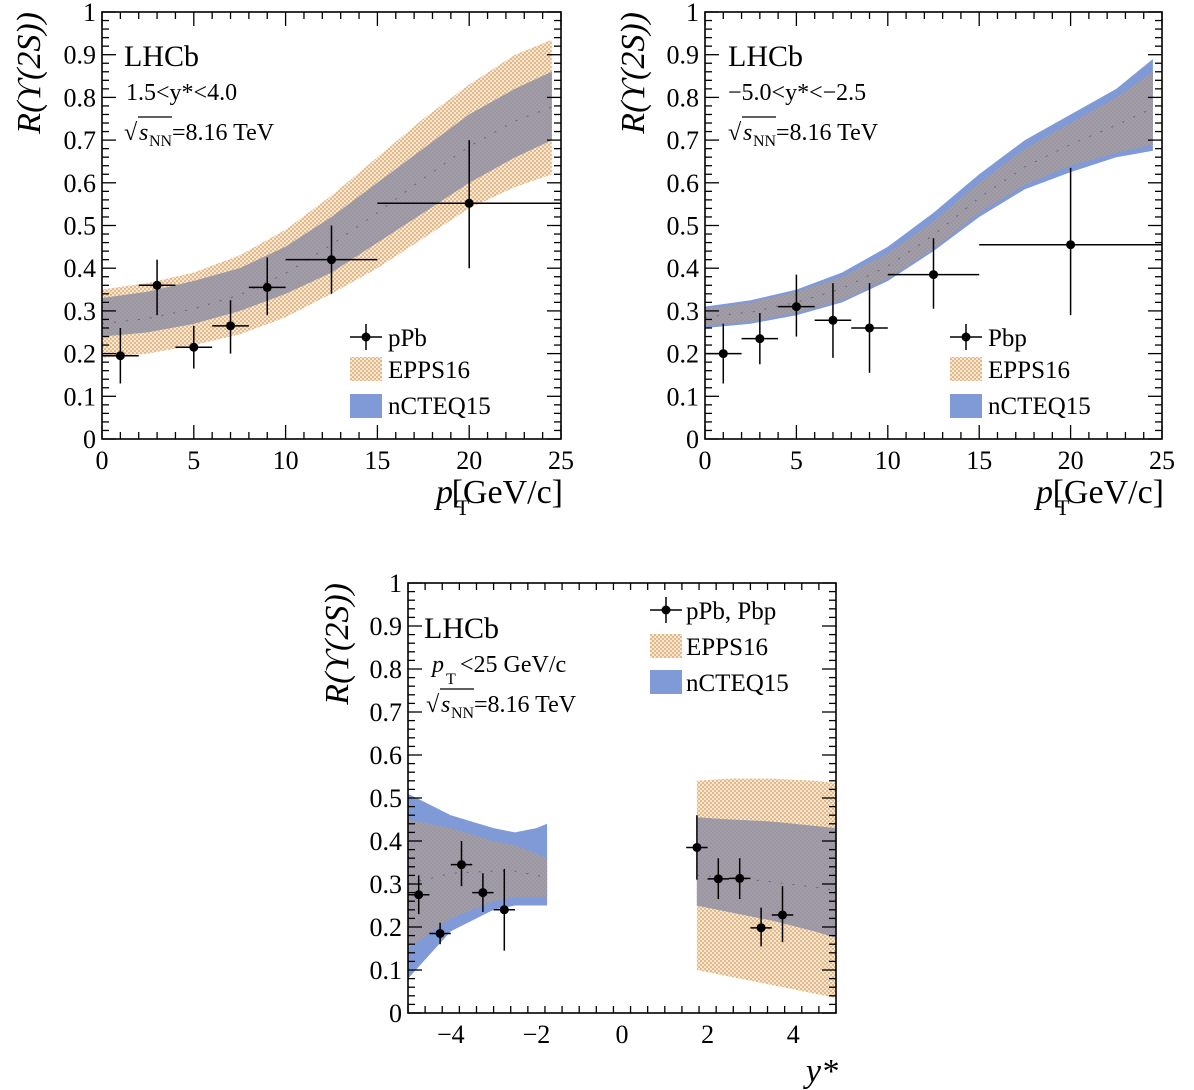 The height and width of the screenshot is (1090, 1194). What do you see at coordinates (451, 679) in the screenshot?
I see `pt-subscript: T` at bounding box center [451, 679].